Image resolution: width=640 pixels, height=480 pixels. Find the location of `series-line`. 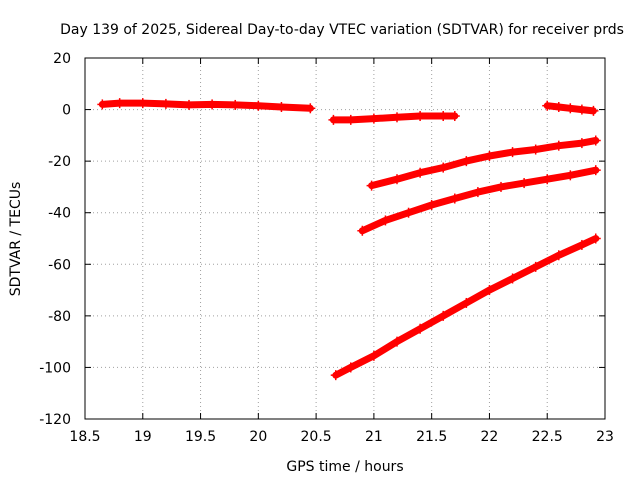

series-line is located at coordinates (206, 105).